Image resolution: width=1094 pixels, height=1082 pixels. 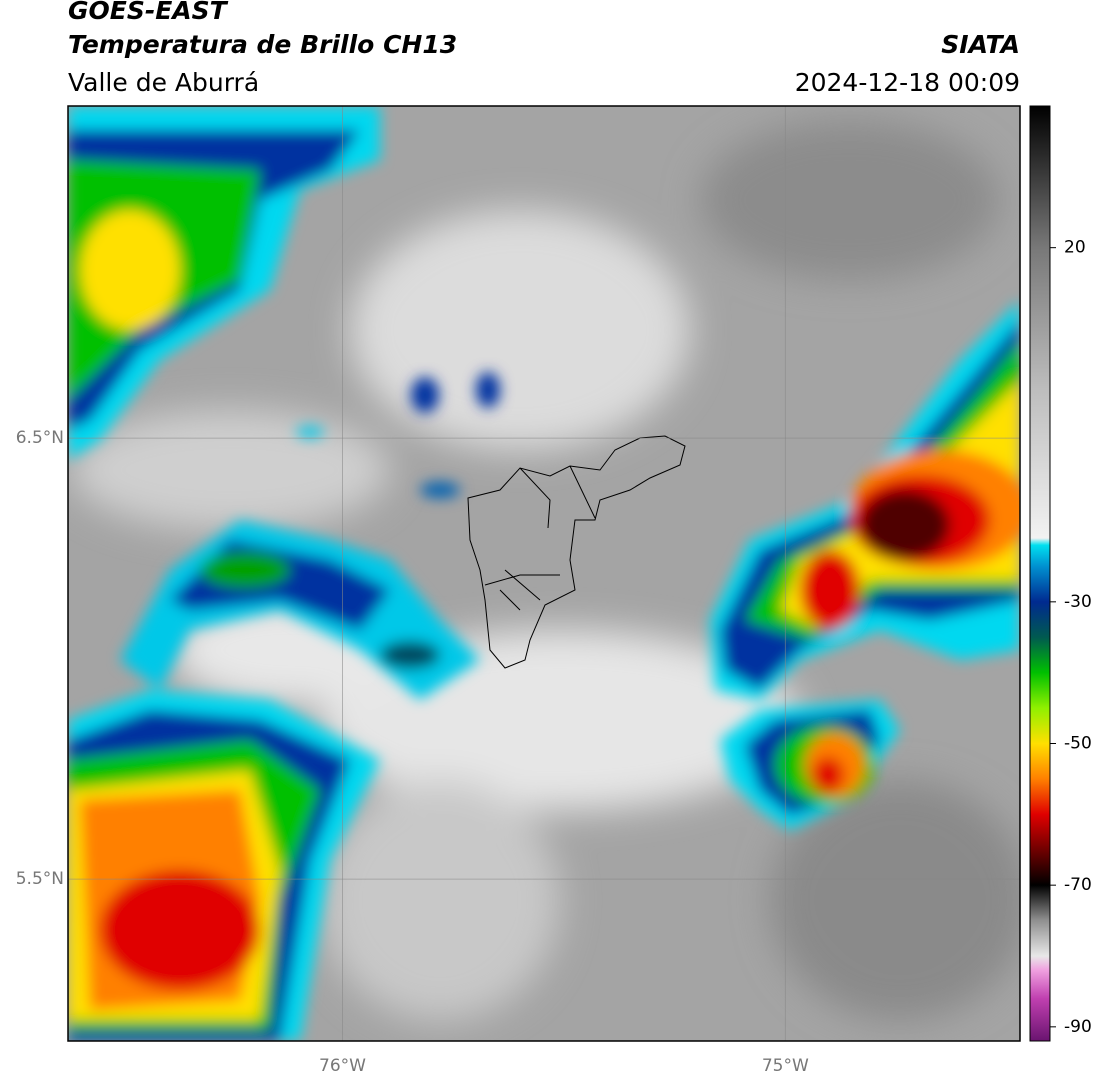 I want to click on subtitle: Temperatura de Brillo CH13, so click(x=262, y=44).